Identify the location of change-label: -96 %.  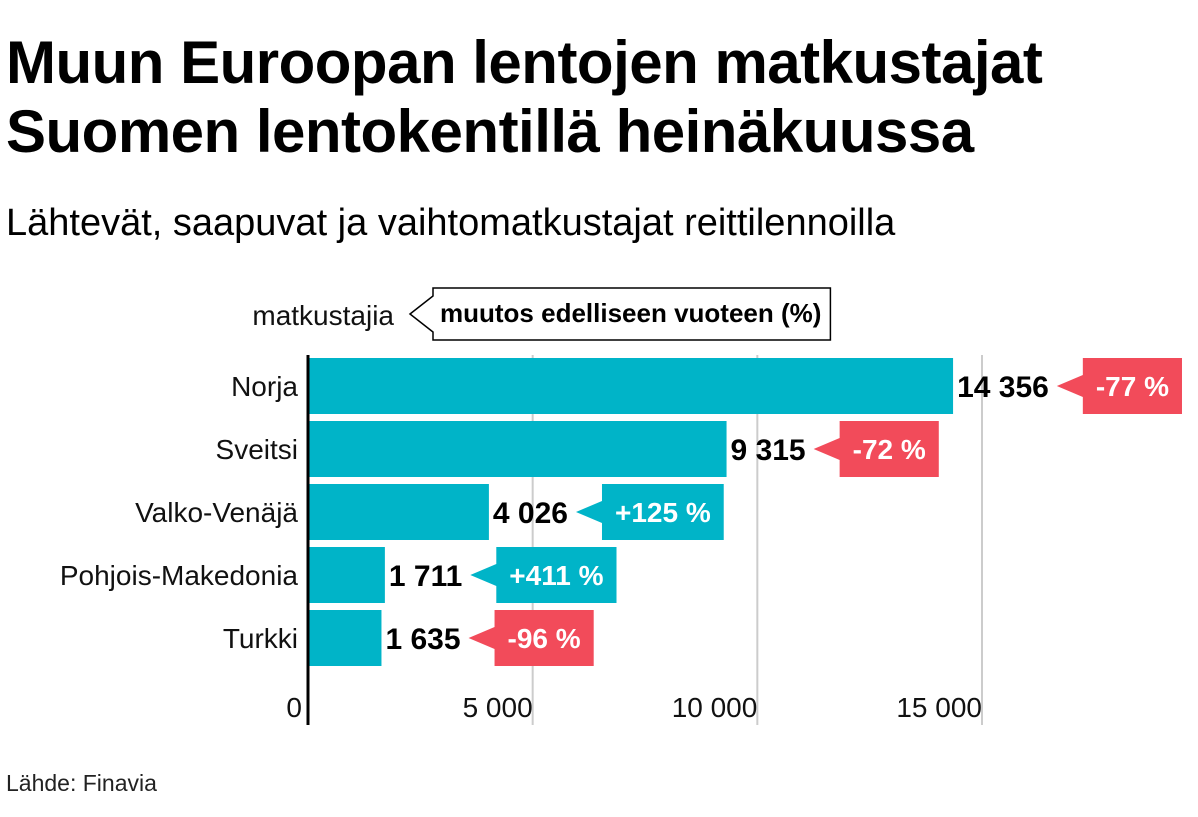
(544, 638).